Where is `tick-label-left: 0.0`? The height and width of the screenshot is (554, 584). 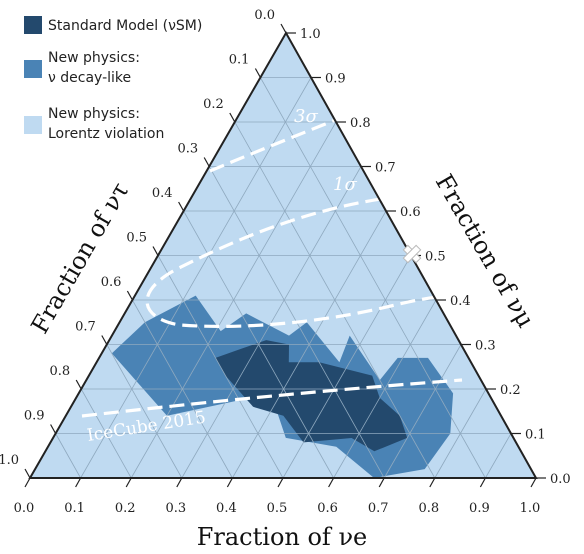 tick-label-left: 0.0 is located at coordinates (264, 15).